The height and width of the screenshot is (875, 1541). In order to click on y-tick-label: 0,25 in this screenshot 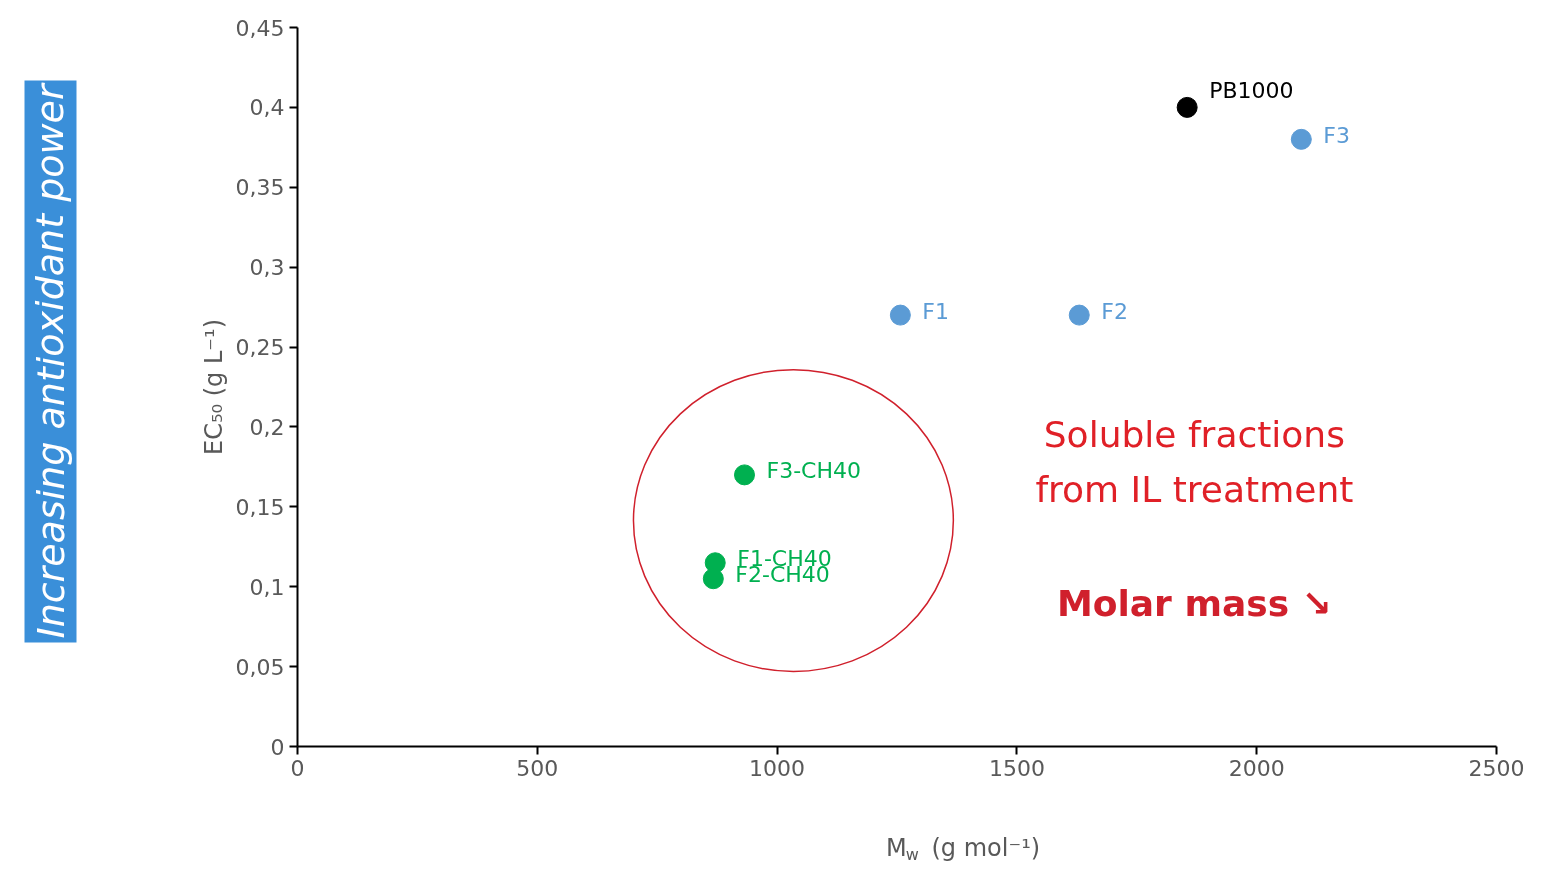, I will do `click(260, 348)`.